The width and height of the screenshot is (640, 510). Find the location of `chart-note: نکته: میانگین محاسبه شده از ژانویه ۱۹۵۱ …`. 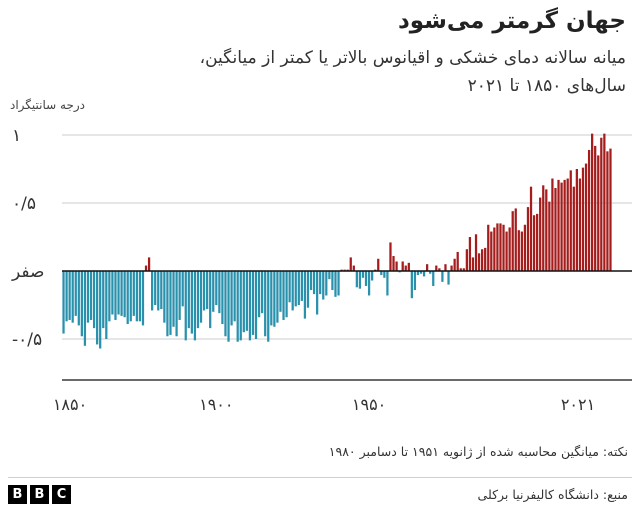

chart-note: نکته: میانگین محاسبه شده از ژانویه ۱۹۵۱ … is located at coordinates (478, 451).